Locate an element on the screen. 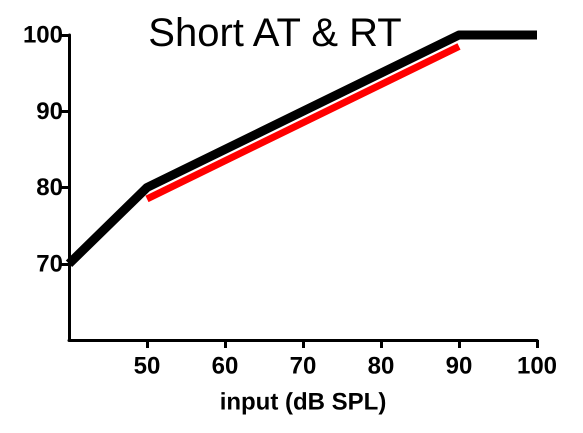 This screenshot has height=433, width=583. x-tick-label: 90 is located at coordinates (459, 366).